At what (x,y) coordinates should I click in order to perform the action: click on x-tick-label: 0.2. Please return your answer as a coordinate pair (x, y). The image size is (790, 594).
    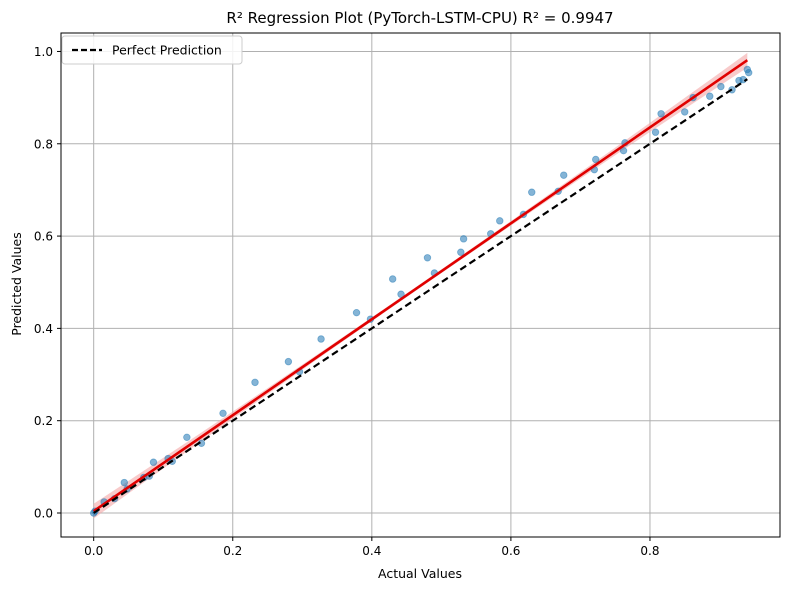
    Looking at the image, I should click on (232, 551).